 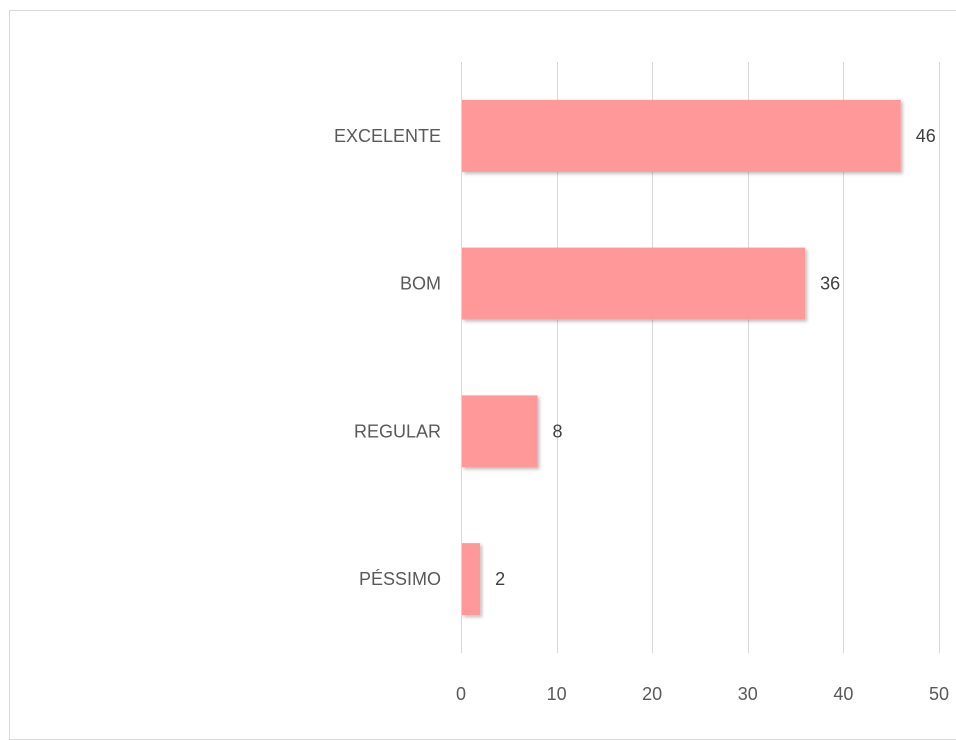 I want to click on bar-bom, so click(x=634, y=283).